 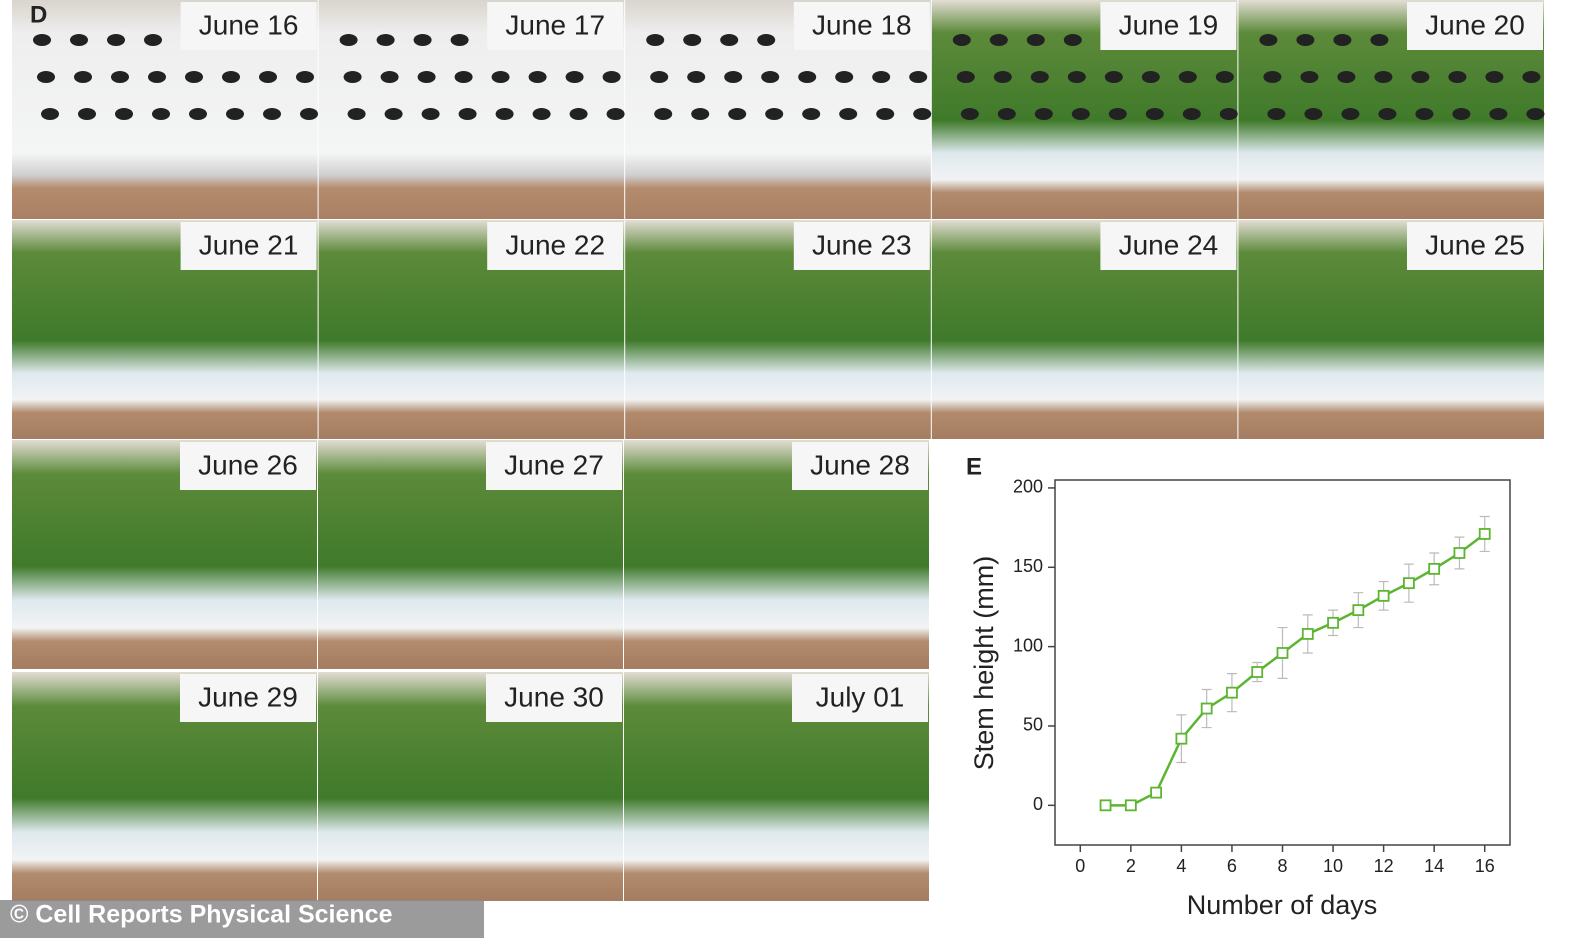 What do you see at coordinates (1485, 866) in the screenshot?
I see `x-tick-label: 16` at bounding box center [1485, 866].